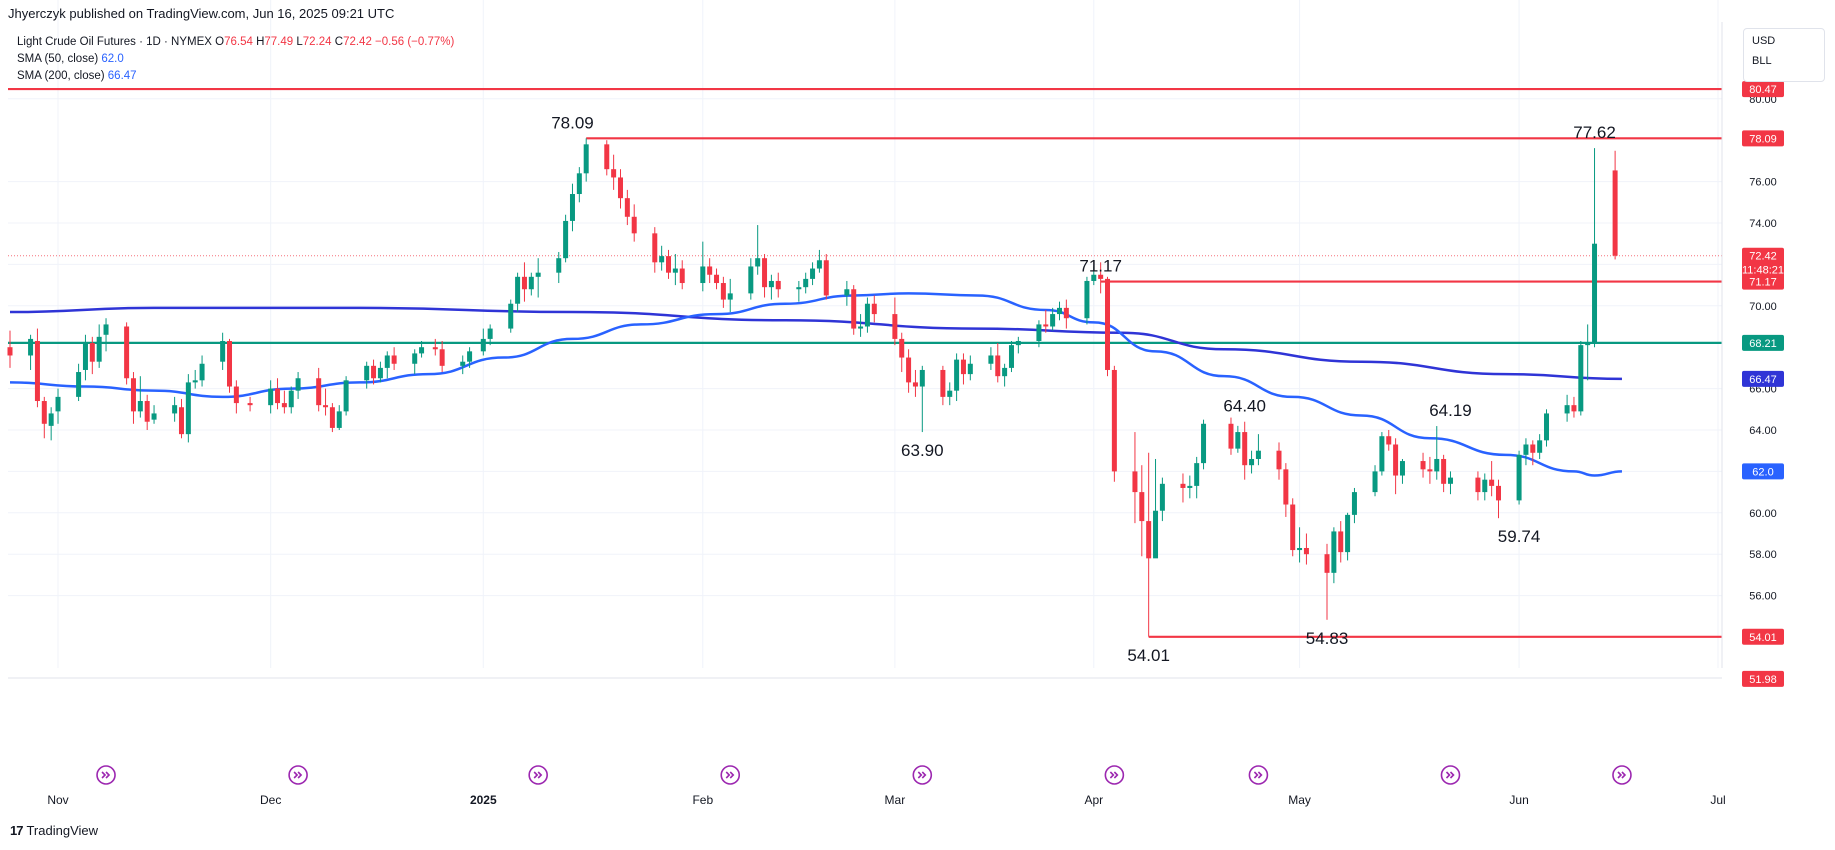 This screenshot has height=850, width=1835. I want to click on sma200-value: 66.47, so click(122, 76).